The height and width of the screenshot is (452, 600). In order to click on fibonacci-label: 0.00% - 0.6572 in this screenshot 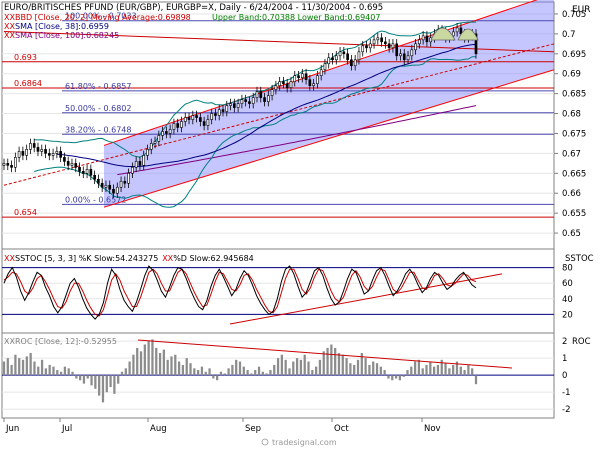, I will do `click(95, 199)`.